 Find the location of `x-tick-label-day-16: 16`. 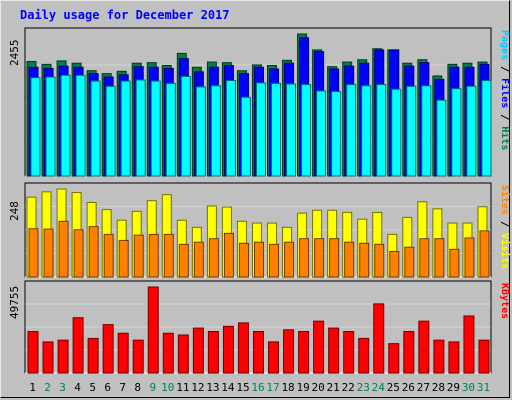

x-tick-label-day-16: 16 is located at coordinates (257, 387).